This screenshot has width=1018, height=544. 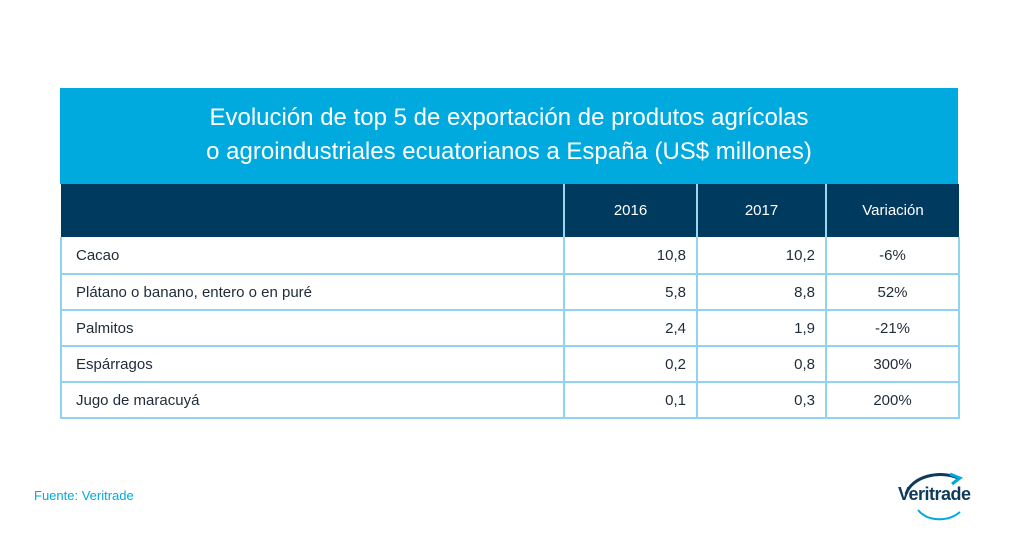 I want to click on column-header-variacion: Variación, so click(x=892, y=210).